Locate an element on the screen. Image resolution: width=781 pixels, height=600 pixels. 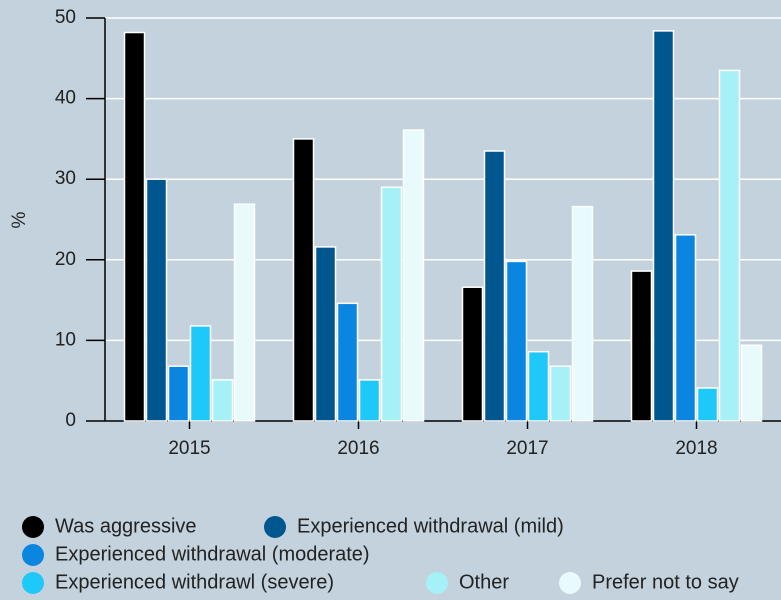
y-axis-label: % is located at coordinates (19, 219).